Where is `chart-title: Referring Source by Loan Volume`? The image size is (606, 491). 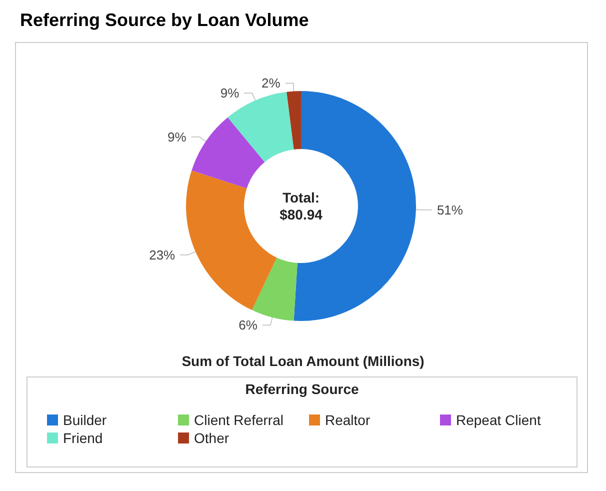
chart-title: Referring Source by Loan Volume is located at coordinates (164, 20).